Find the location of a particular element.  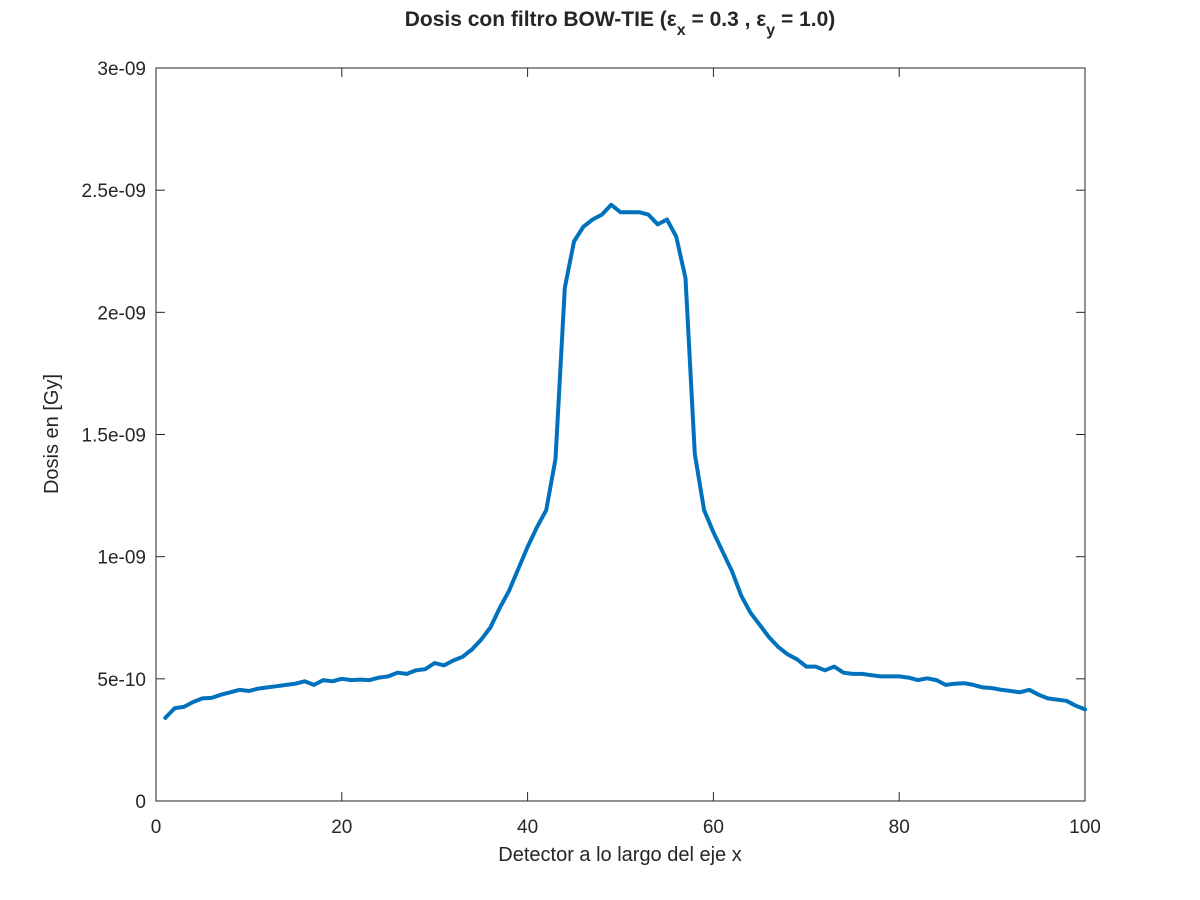

title-epsilon-x: ε is located at coordinates (672, 19).